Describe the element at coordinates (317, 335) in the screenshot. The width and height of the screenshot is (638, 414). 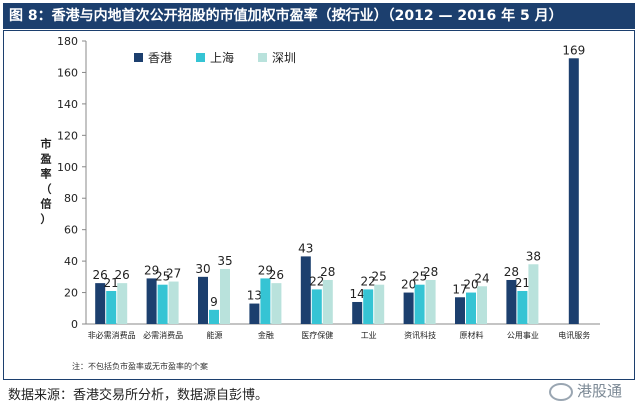
I see `x-tick-label: 医疗保健` at that location.